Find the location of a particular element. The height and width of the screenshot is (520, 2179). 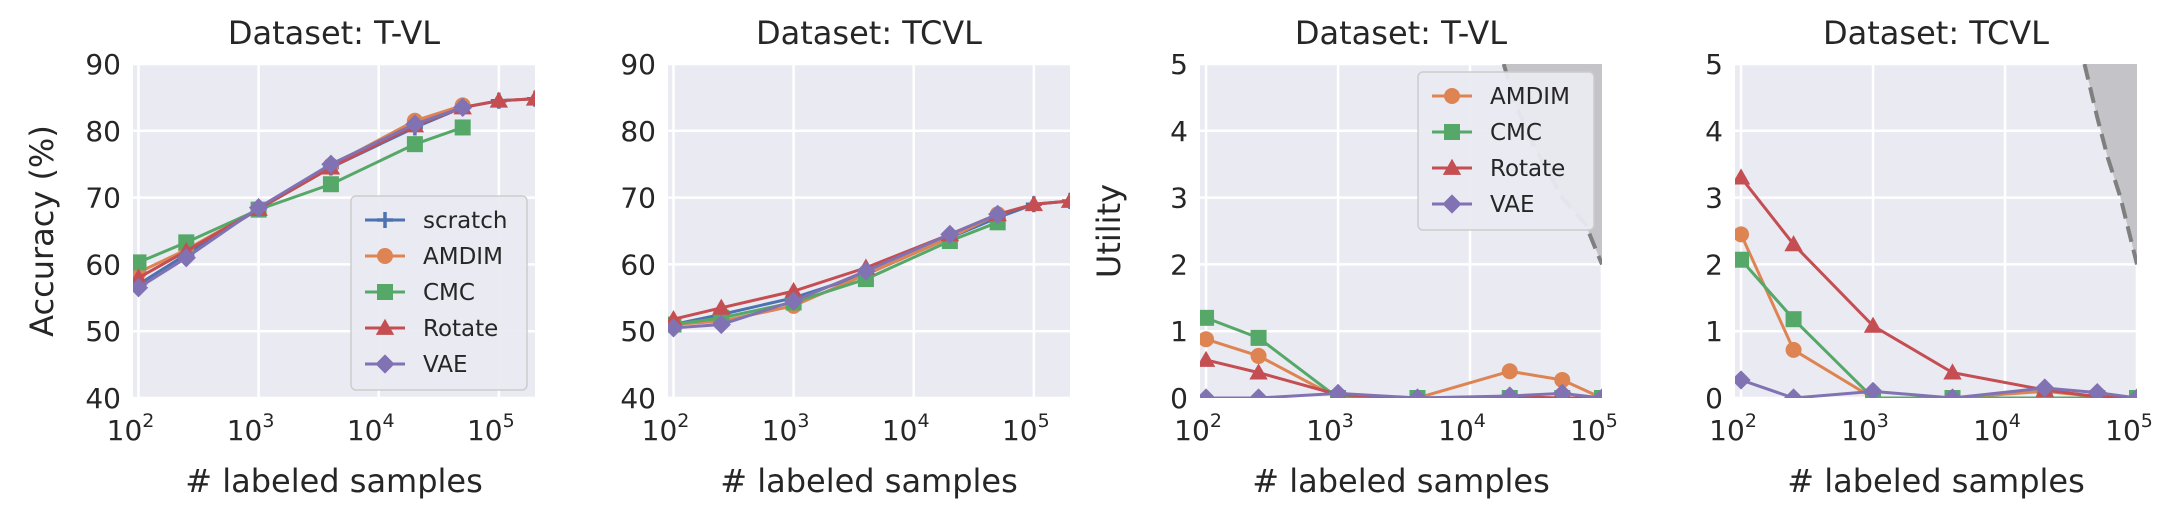

y-axis-label: Utility is located at coordinates (1109, 231).